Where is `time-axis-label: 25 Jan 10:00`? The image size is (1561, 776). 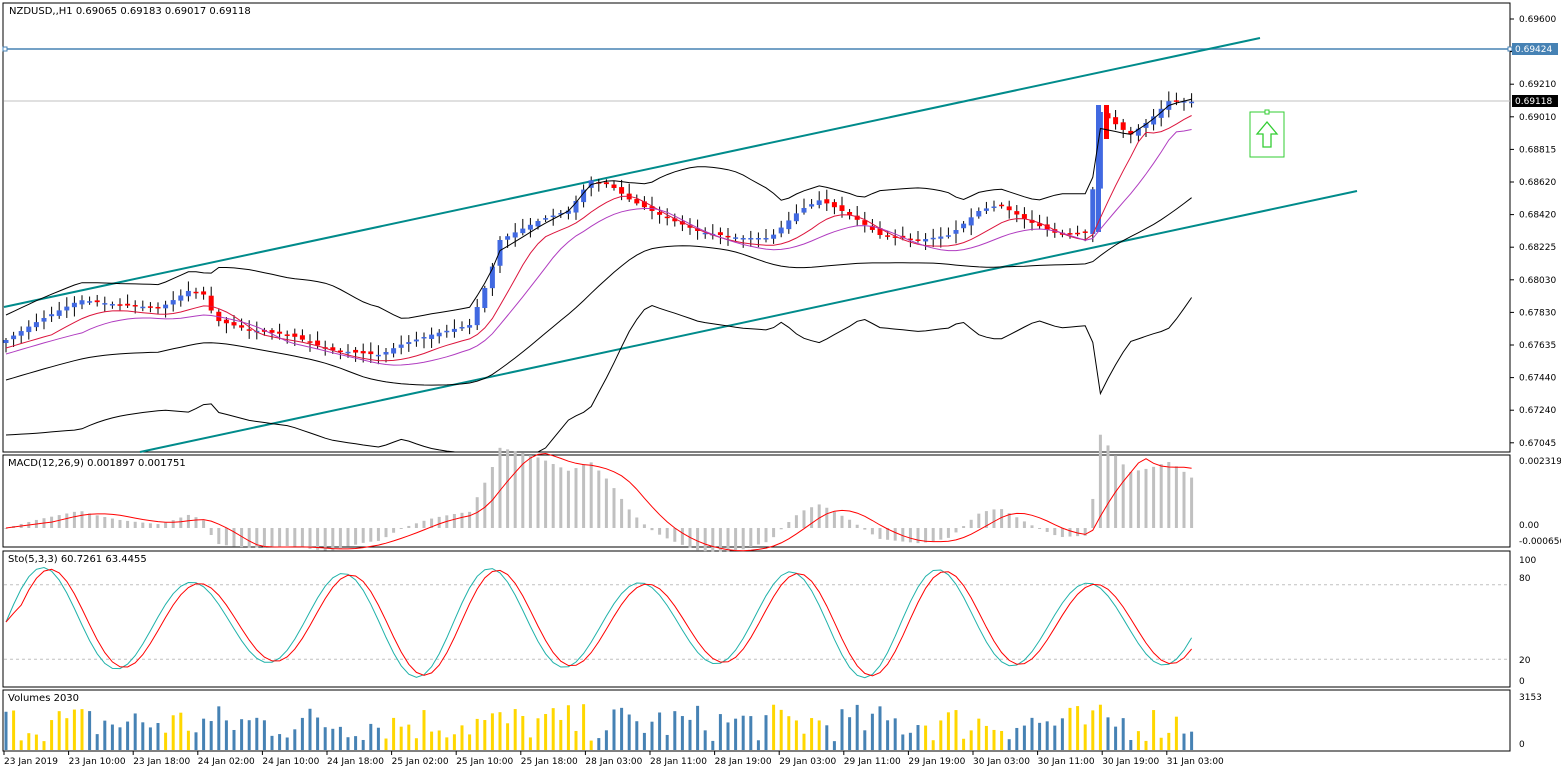 time-axis-label: 25 Jan 10:00 is located at coordinates (484, 762).